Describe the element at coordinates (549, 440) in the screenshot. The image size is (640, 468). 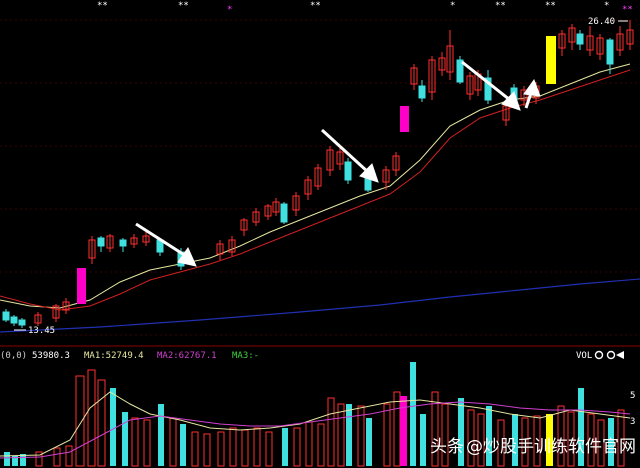
I see `vol-bar-highlight-yellow` at that location.